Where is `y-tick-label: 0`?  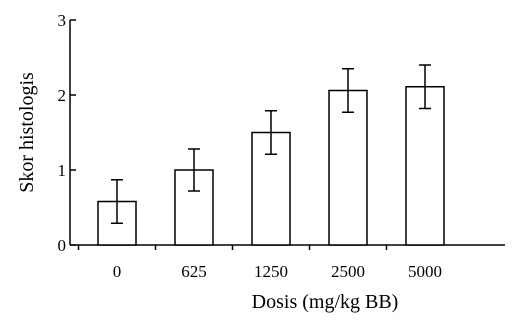 y-tick-label: 0 is located at coordinates (62, 245).